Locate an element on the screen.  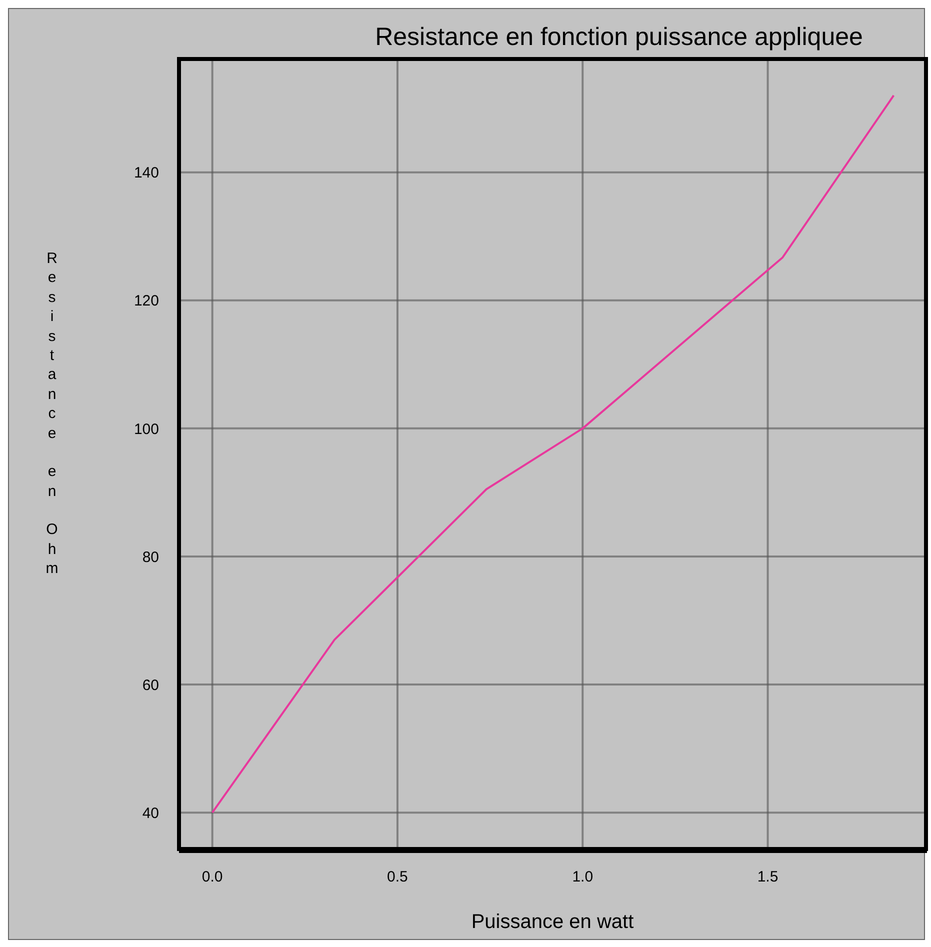
chart-title: Resistance en fonction puissance appliquee is located at coordinates (619, 37).